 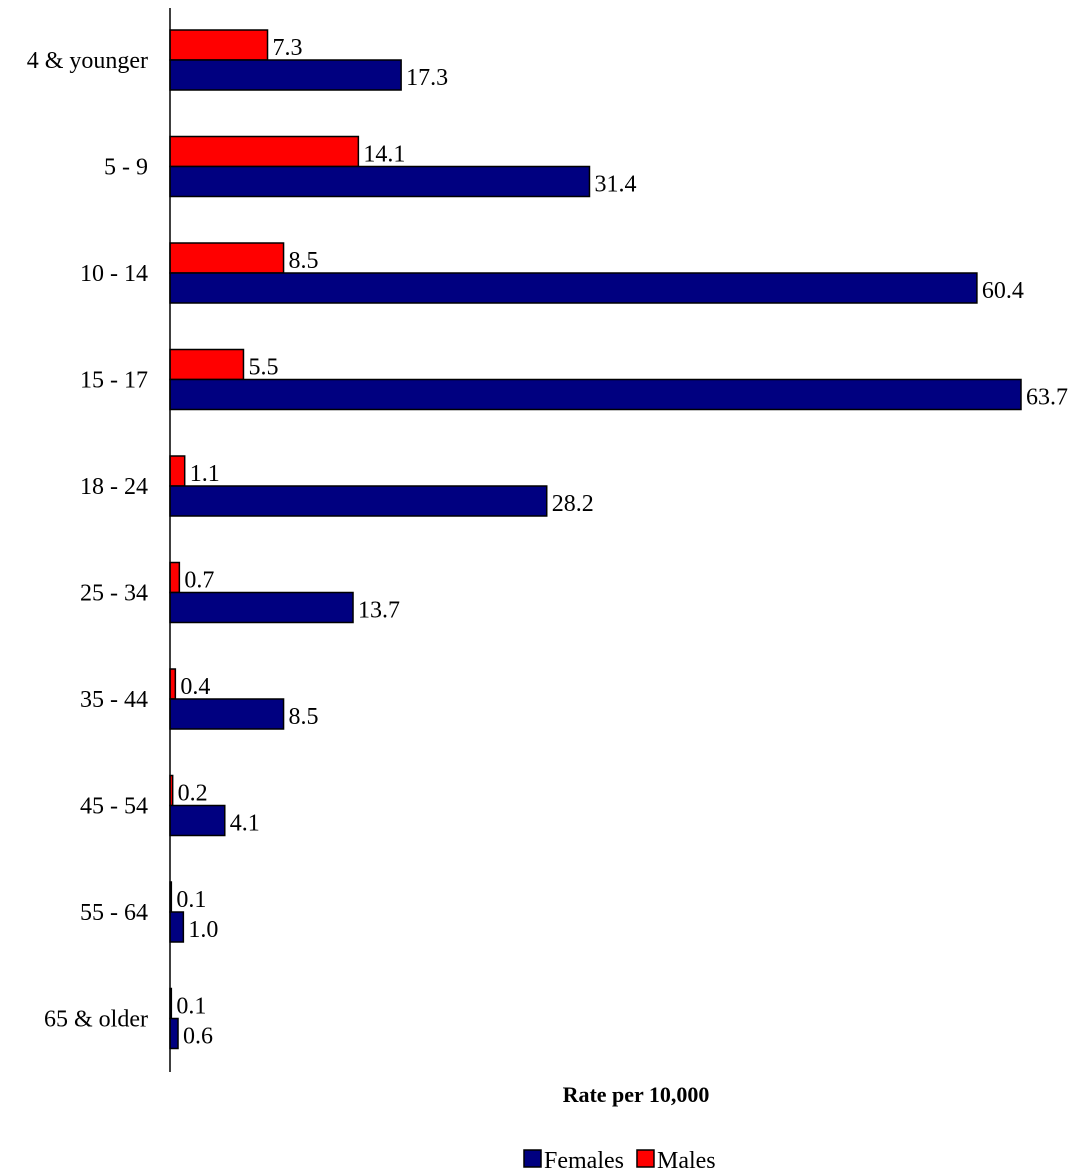 I want to click on category-label-18-24: 18 - 24, so click(x=114, y=487).